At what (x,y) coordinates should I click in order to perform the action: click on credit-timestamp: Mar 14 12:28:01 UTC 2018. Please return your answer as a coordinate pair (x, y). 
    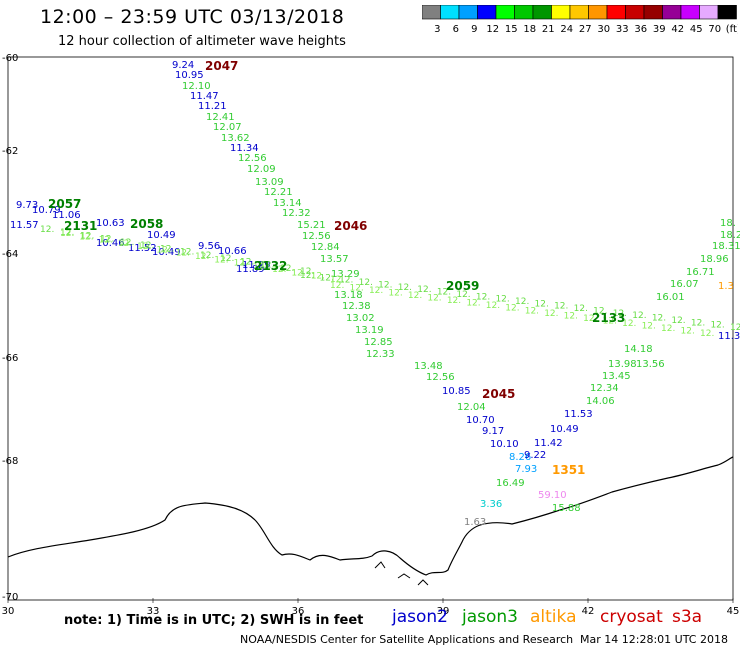
    Looking at the image, I should click on (654, 639).